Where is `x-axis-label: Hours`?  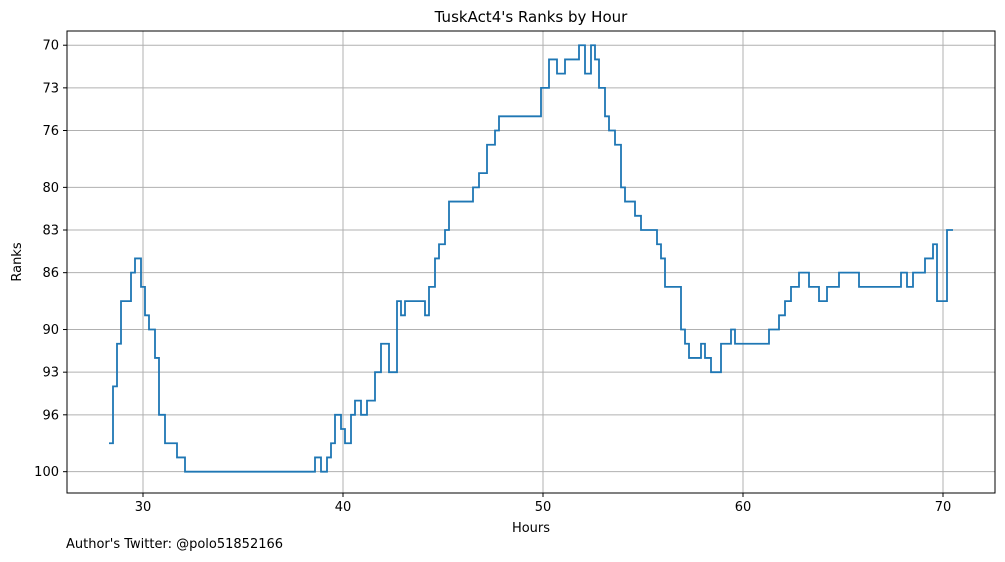
x-axis-label: Hours is located at coordinates (531, 528).